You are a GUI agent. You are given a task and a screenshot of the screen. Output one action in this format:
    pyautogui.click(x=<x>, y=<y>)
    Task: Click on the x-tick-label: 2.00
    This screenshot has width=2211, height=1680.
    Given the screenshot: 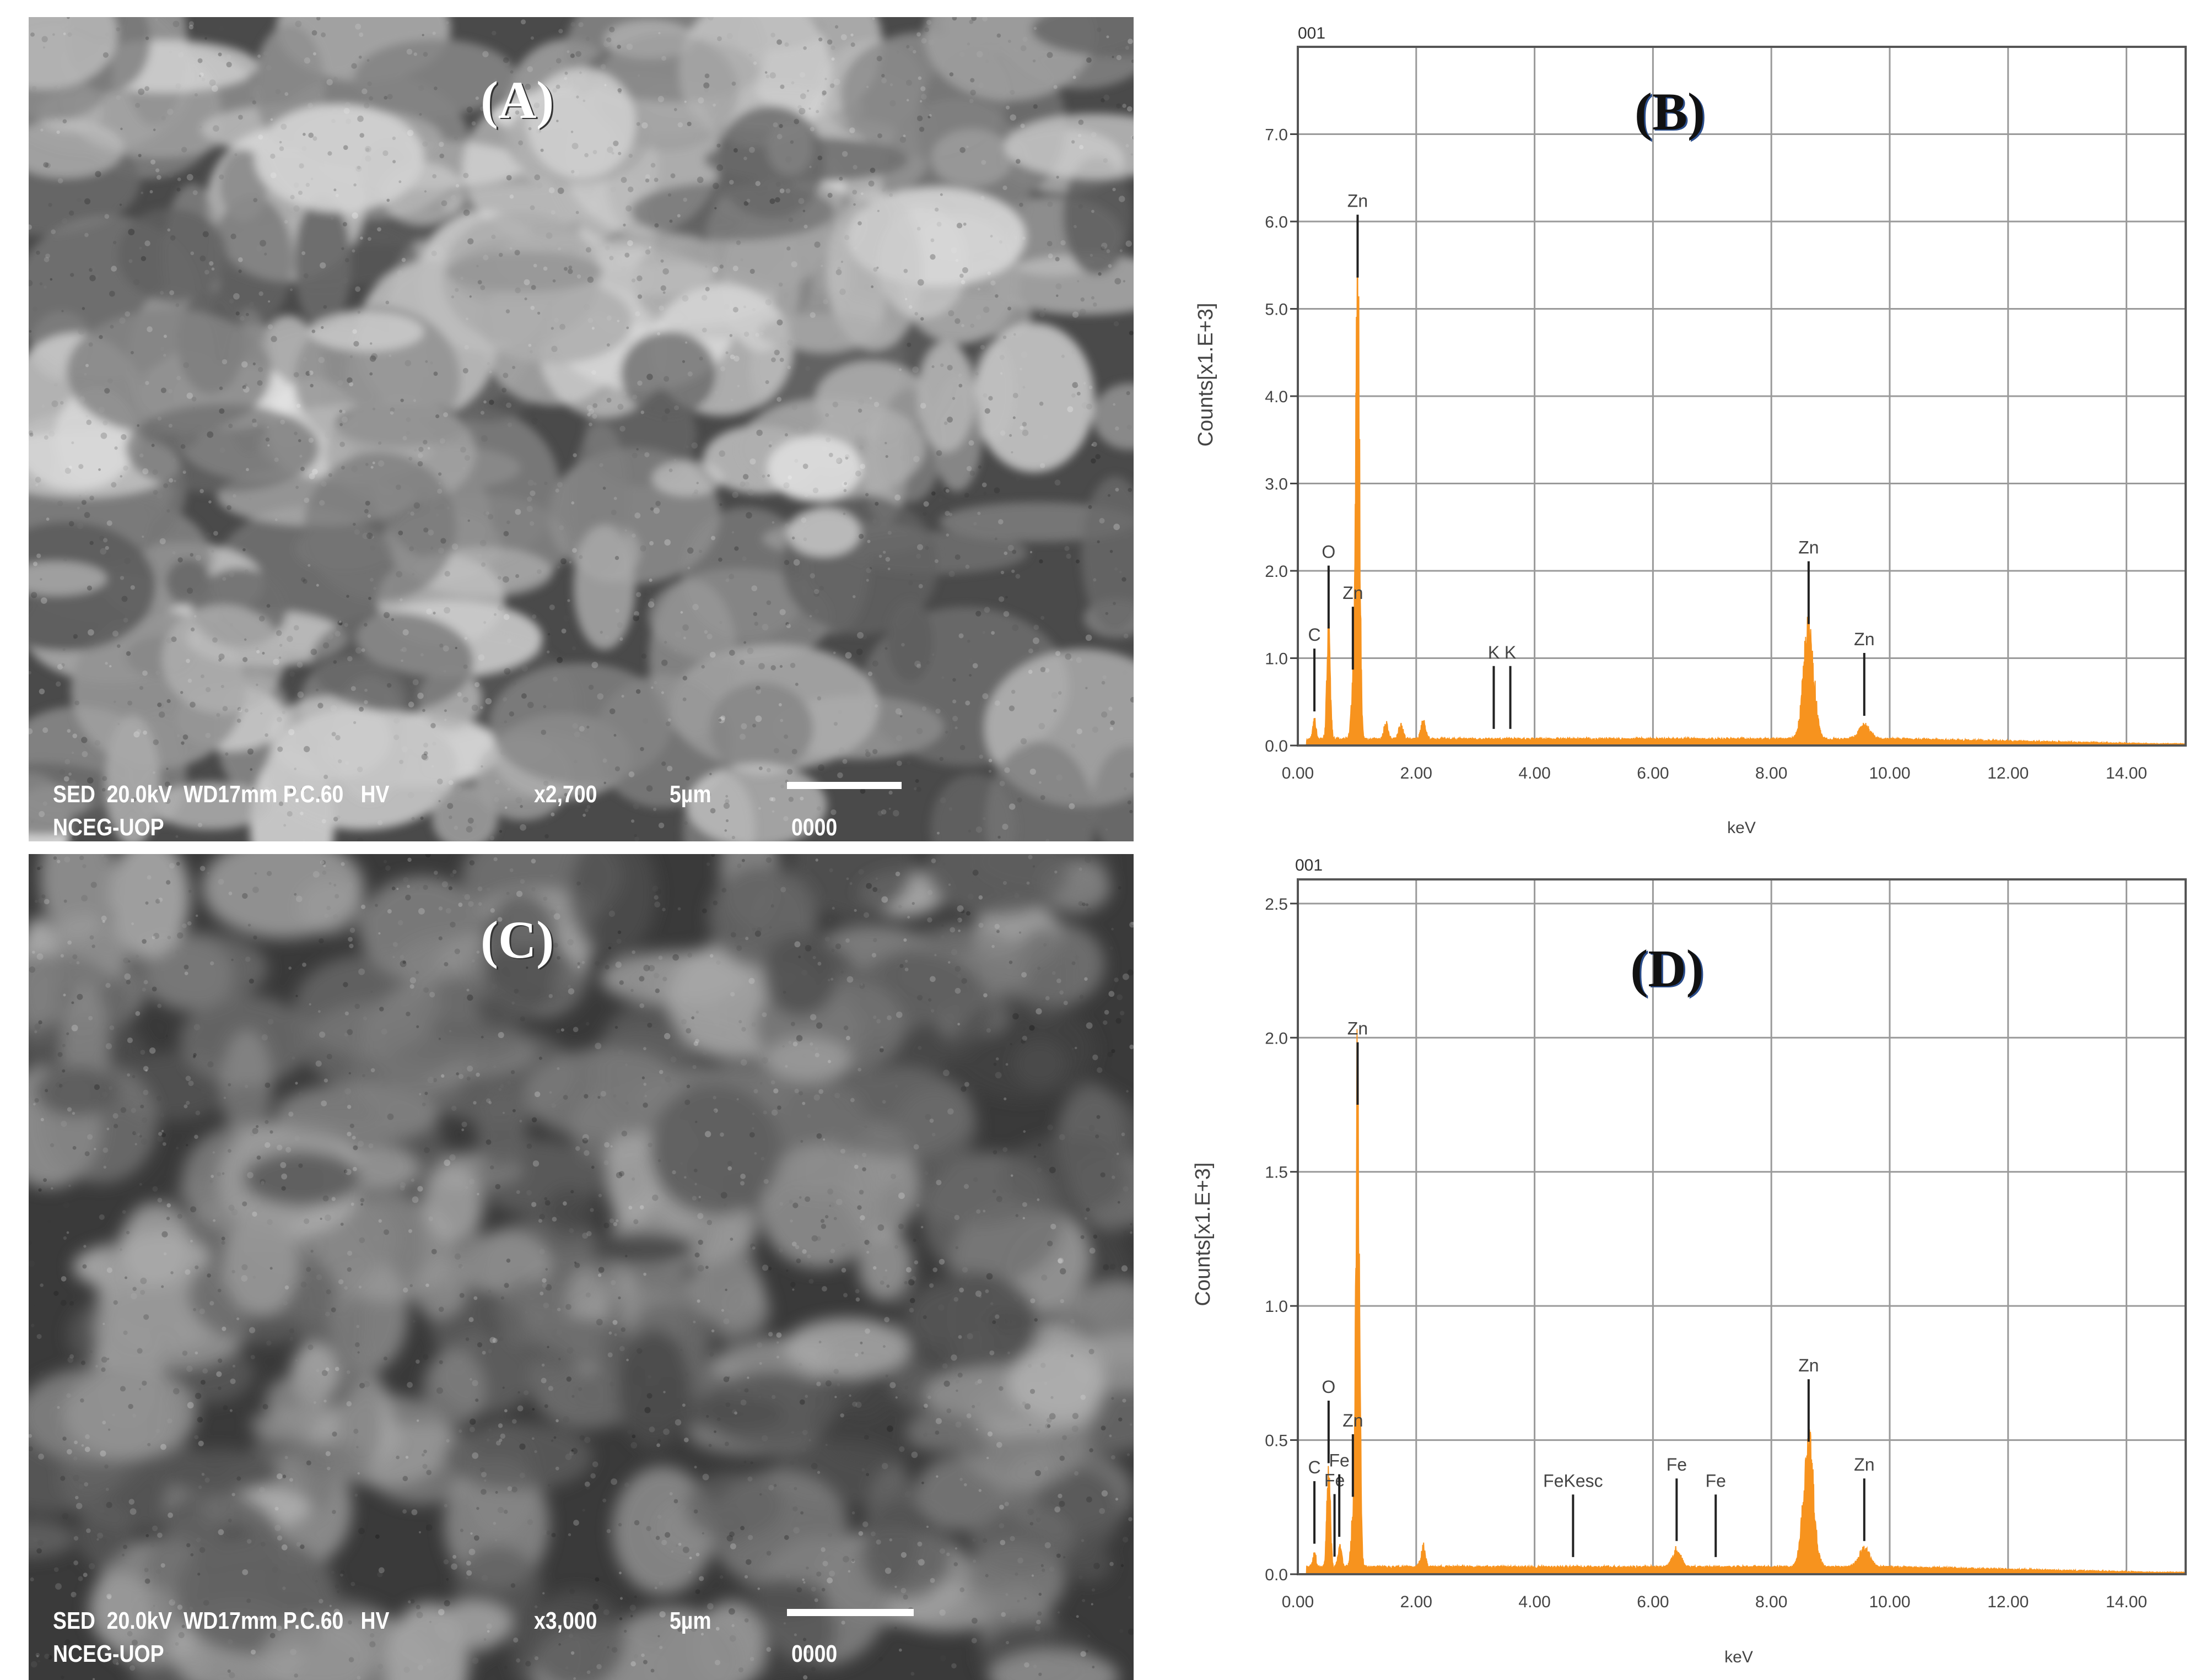 What is the action you would take?
    pyautogui.click(x=1416, y=1602)
    